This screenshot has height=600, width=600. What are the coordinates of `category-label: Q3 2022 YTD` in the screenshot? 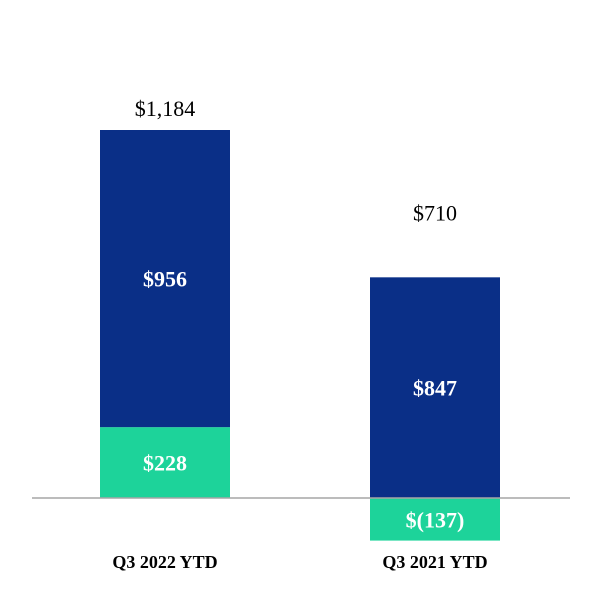 It's located at (164, 562).